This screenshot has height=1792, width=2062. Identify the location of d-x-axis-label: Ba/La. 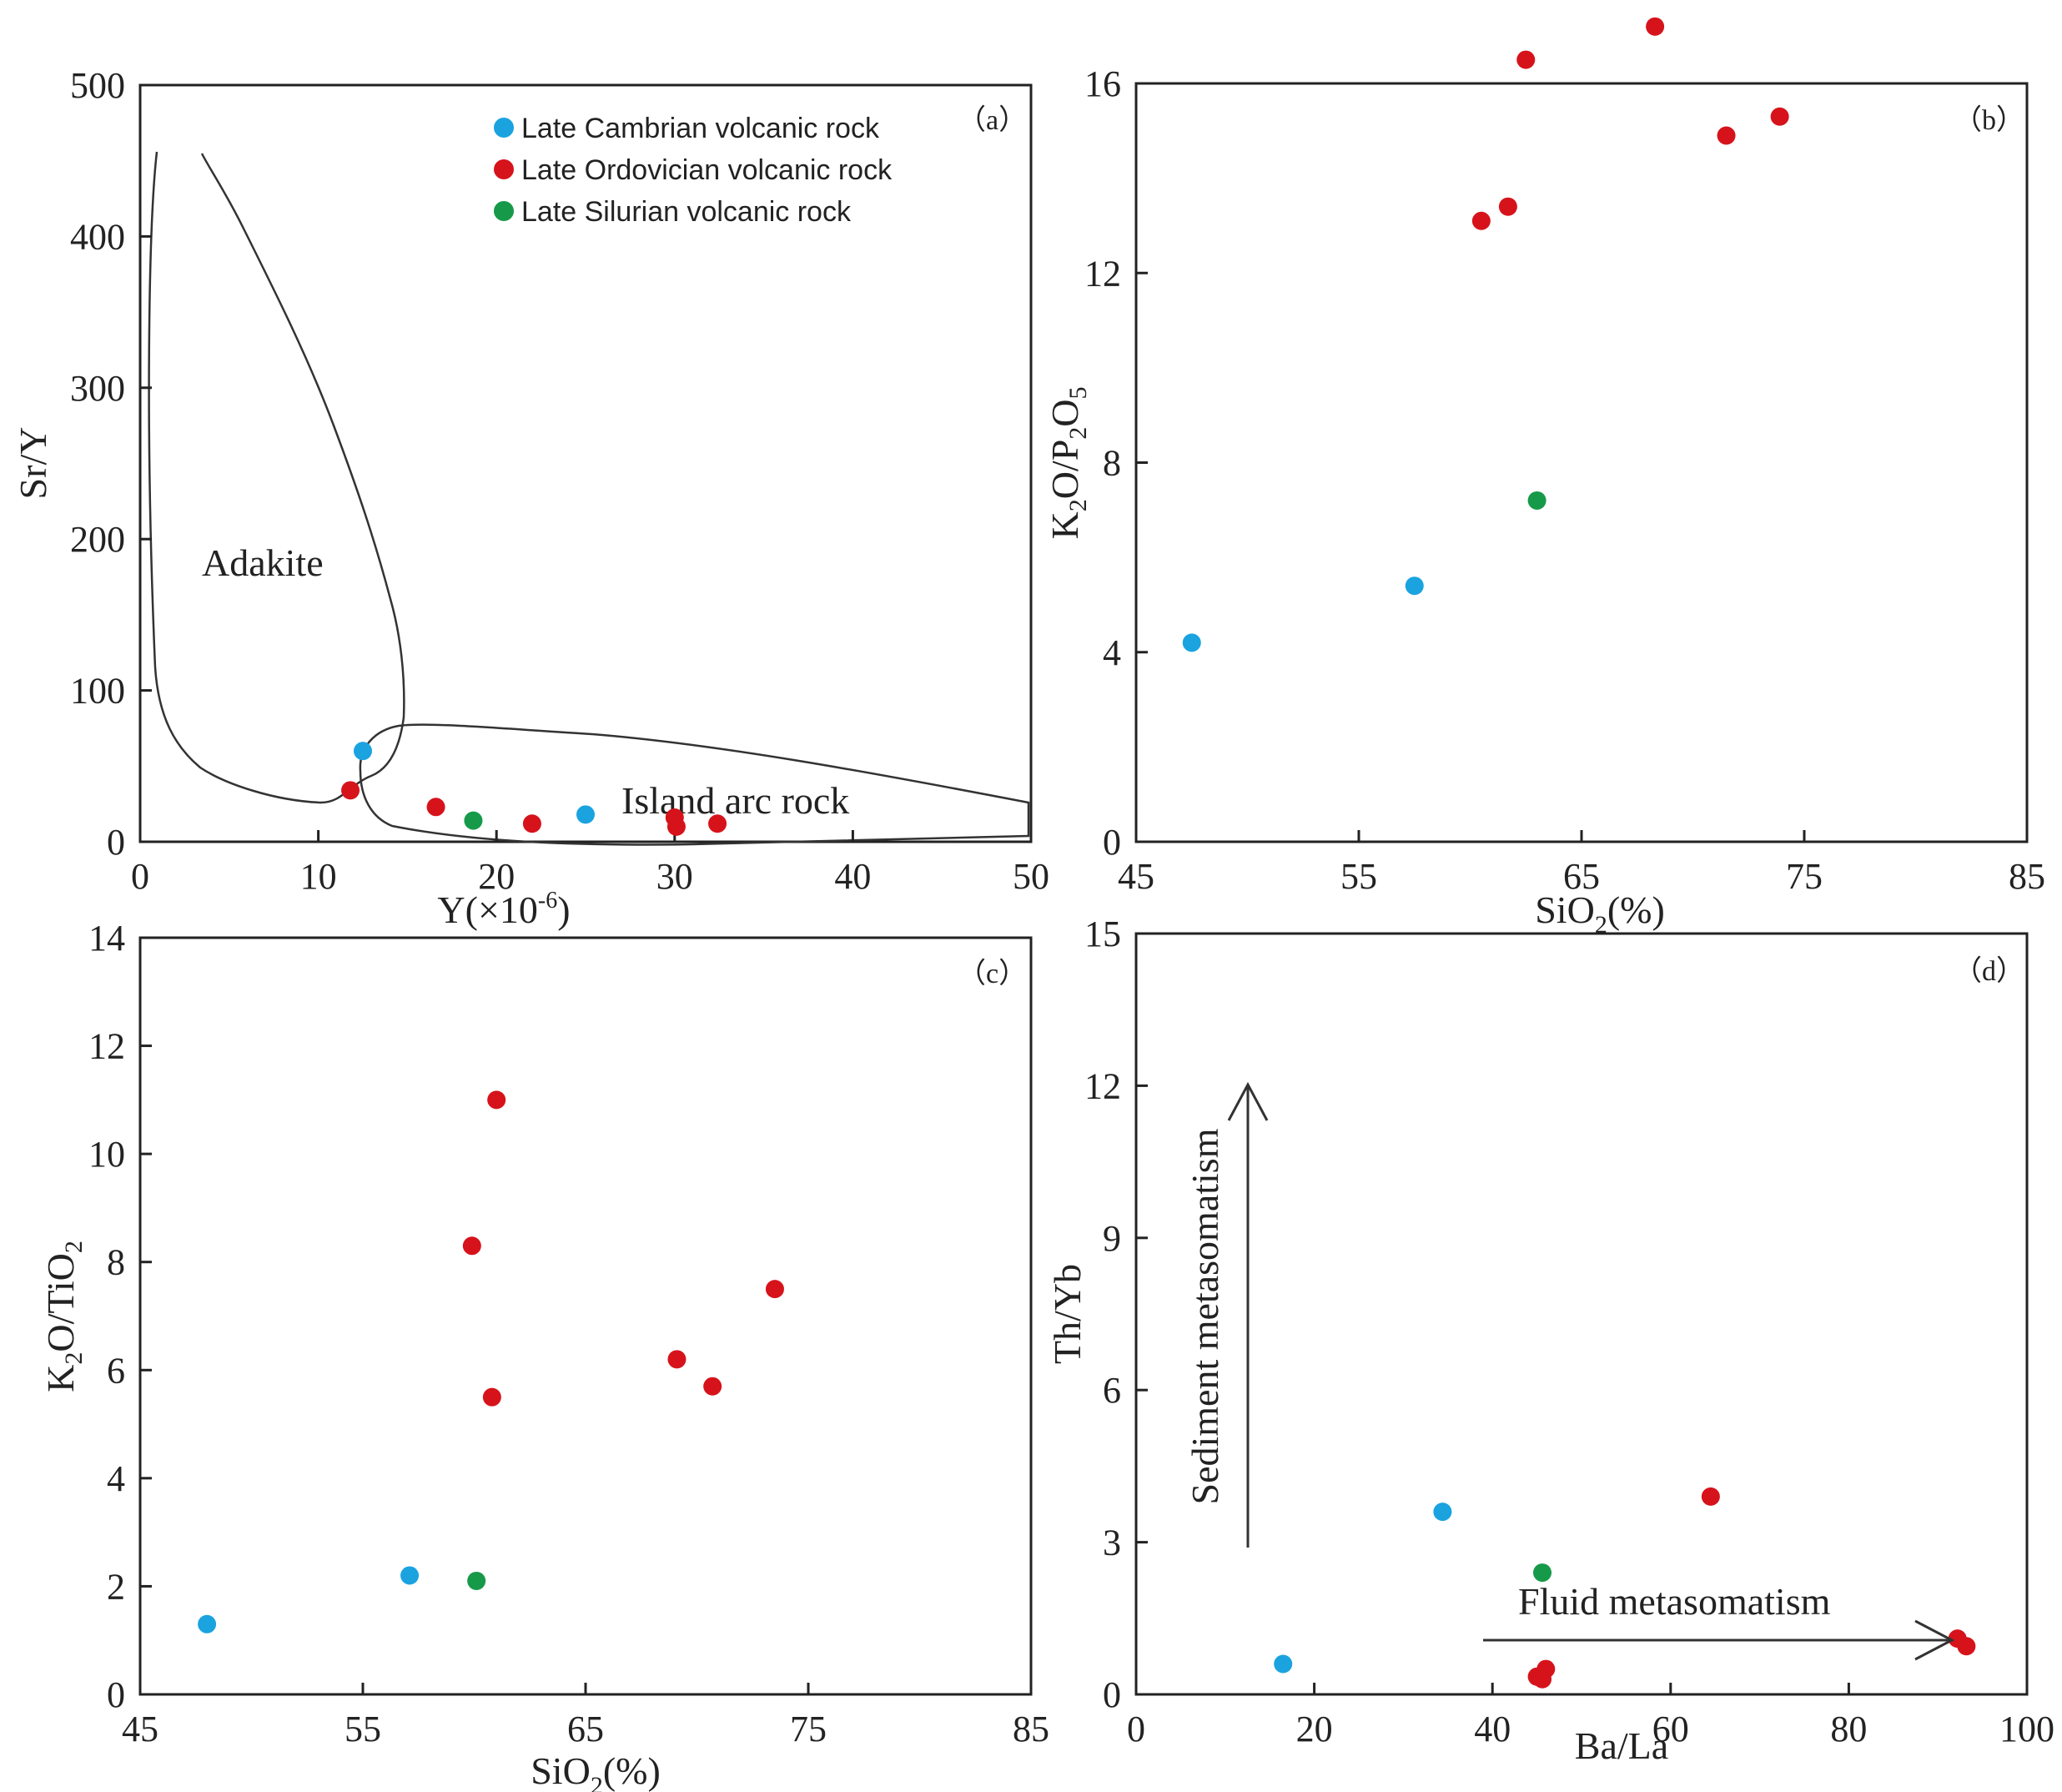
(1621, 1745).